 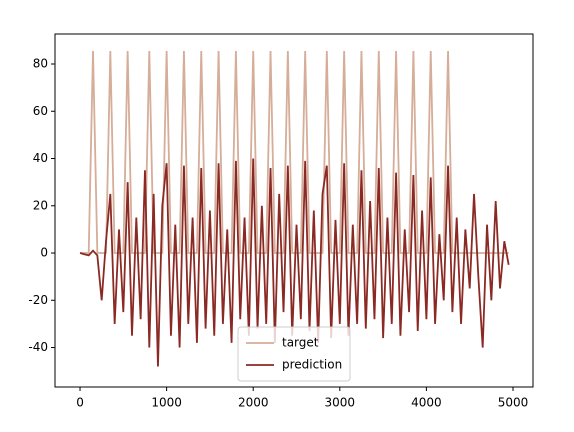 I want to click on x-tick-label: 5000, so click(x=513, y=403).